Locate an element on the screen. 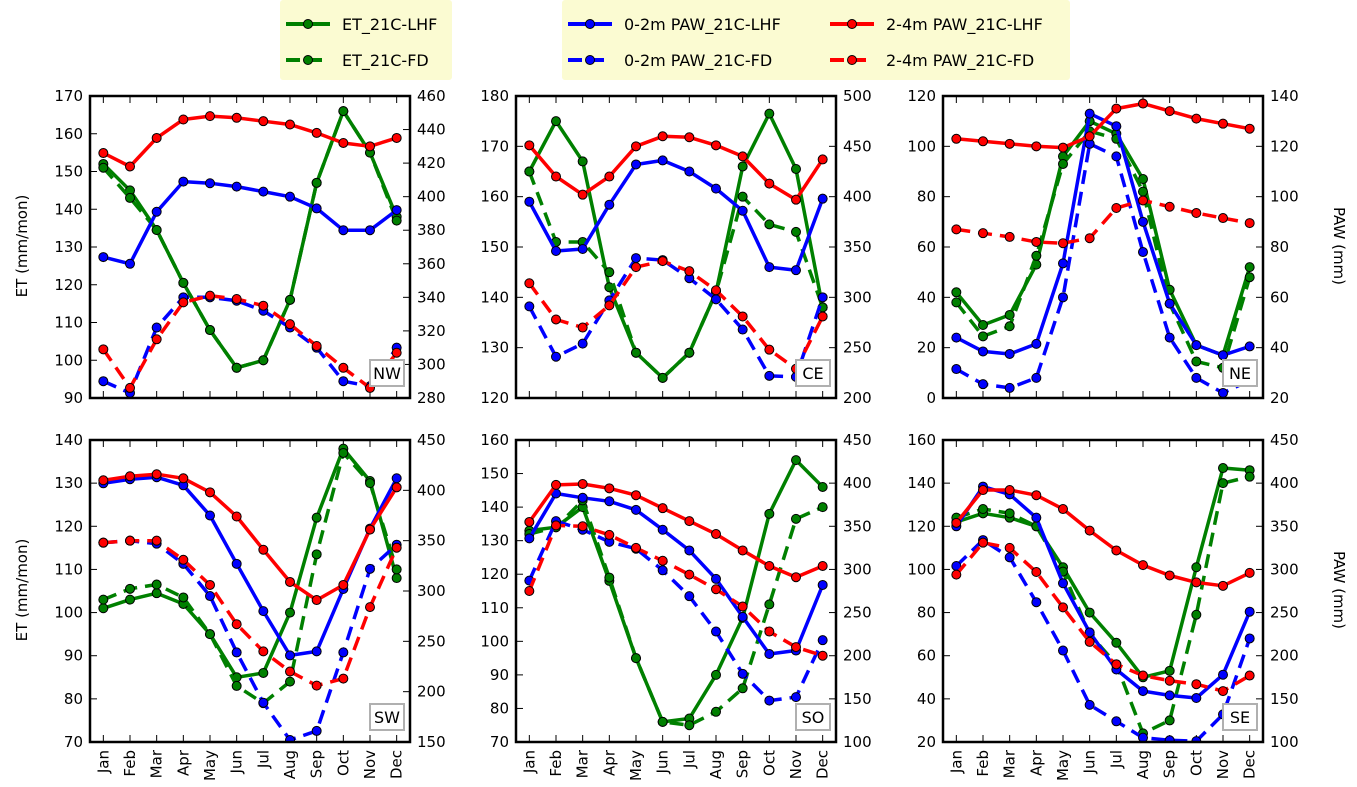 This screenshot has height=787, width=1357. x-tick-label: Nov is located at coordinates (796, 764).